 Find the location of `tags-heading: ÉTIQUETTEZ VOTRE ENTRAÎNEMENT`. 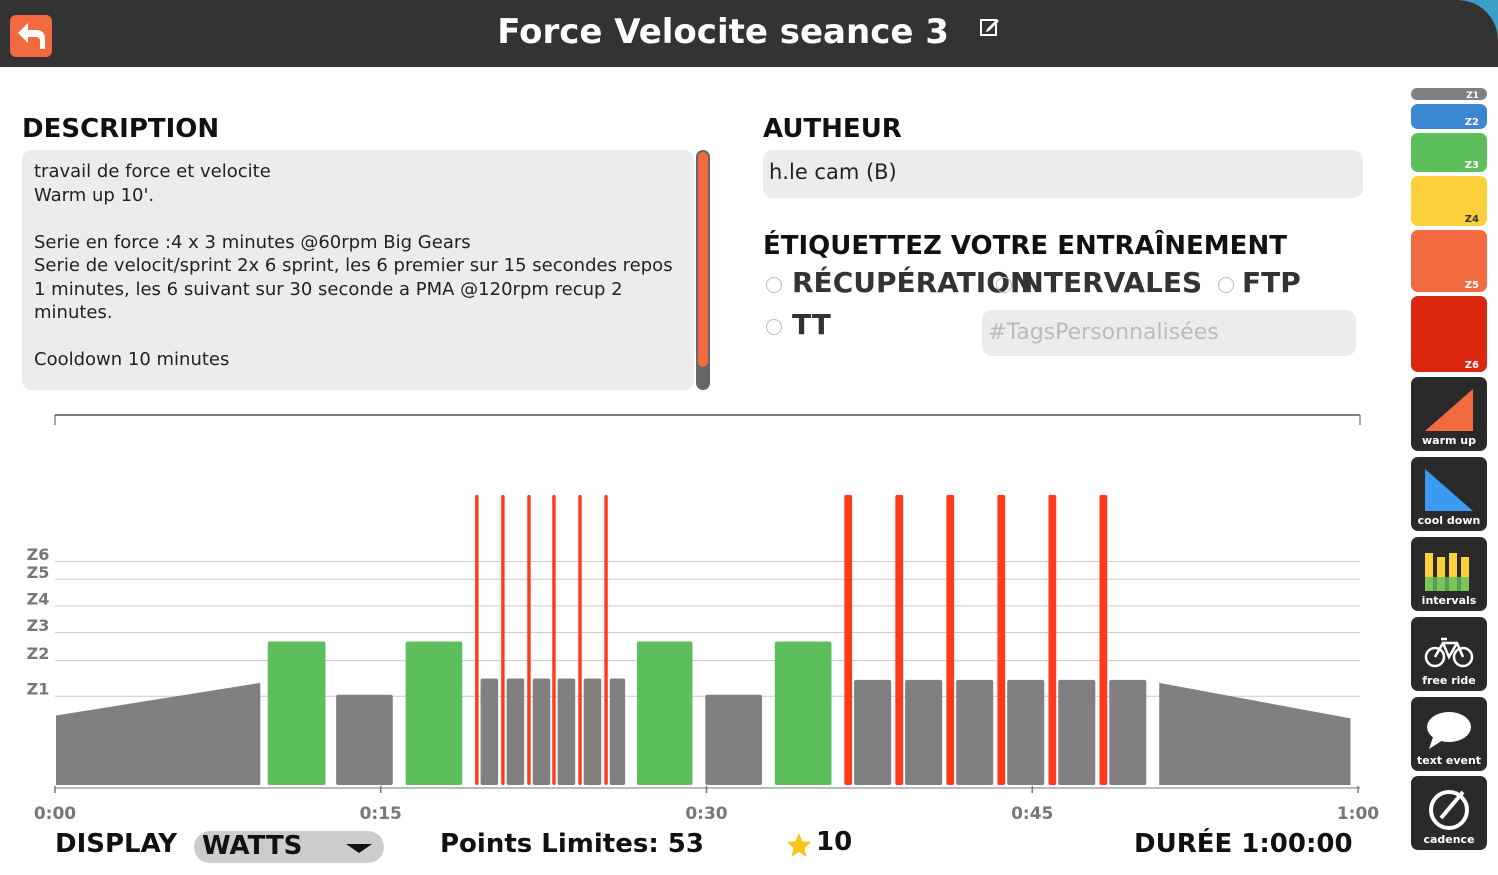

tags-heading: ÉTIQUETTEZ VOTRE ENTRAÎNEMENT is located at coordinates (1025, 246).